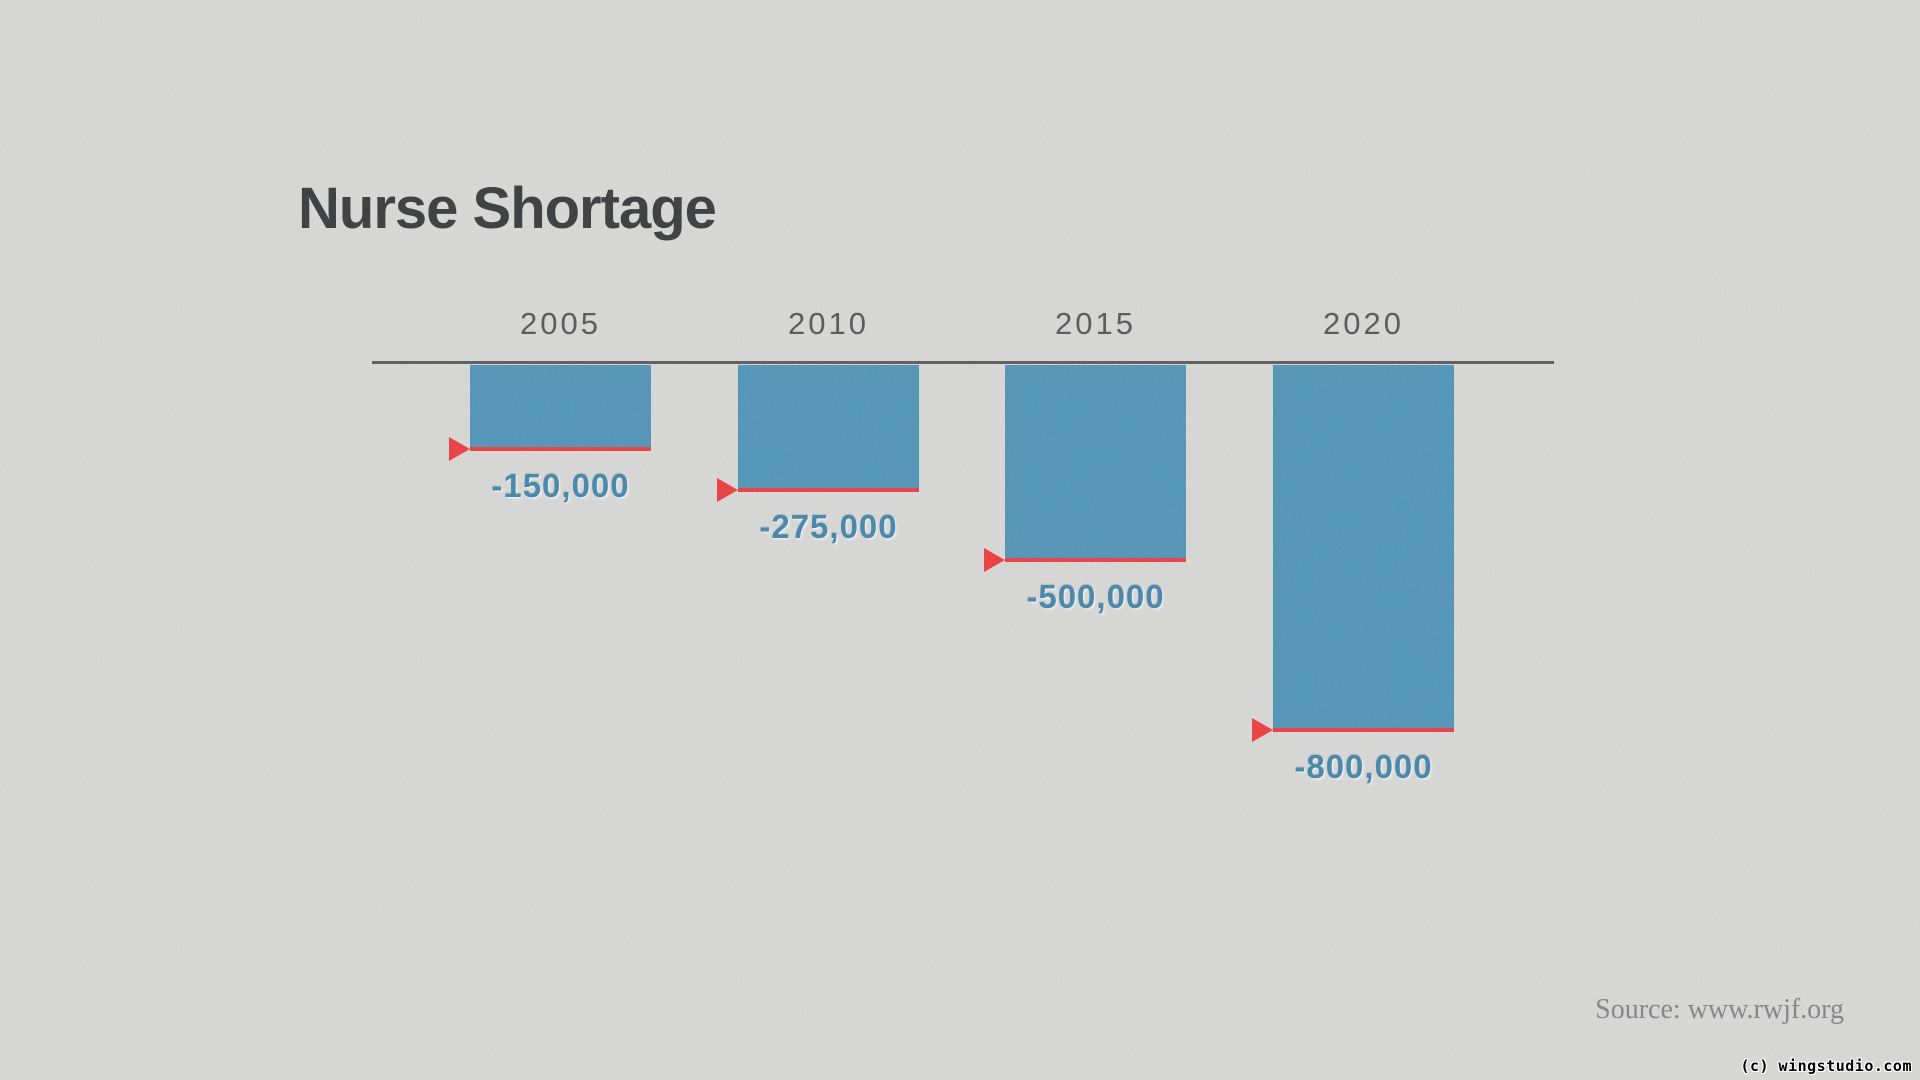 This screenshot has width=1920, height=1080. I want to click on value-label-2020: -800,000, so click(1363, 766).